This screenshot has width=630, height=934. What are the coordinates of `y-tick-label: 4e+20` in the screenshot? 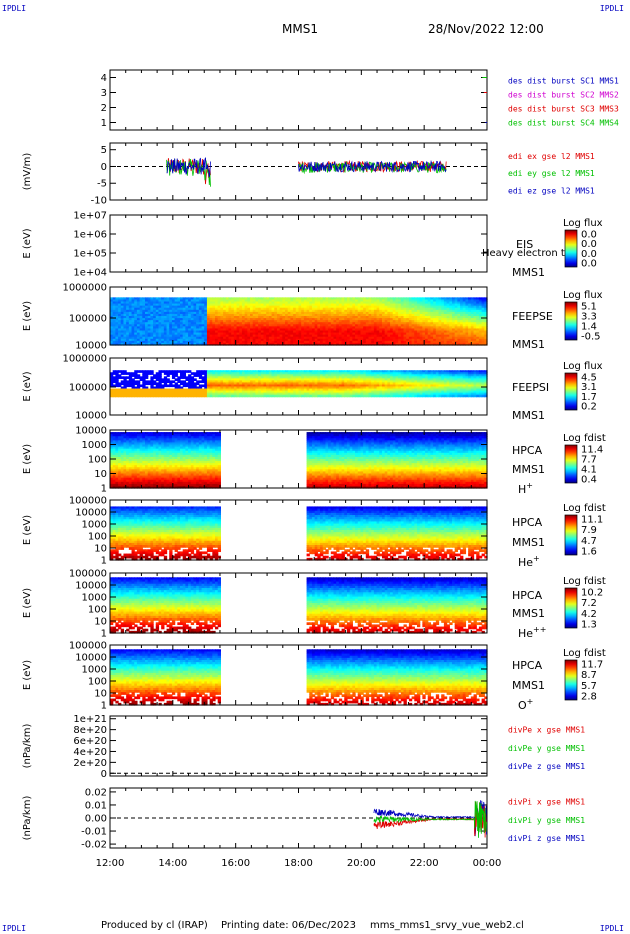 It's located at (90, 752).